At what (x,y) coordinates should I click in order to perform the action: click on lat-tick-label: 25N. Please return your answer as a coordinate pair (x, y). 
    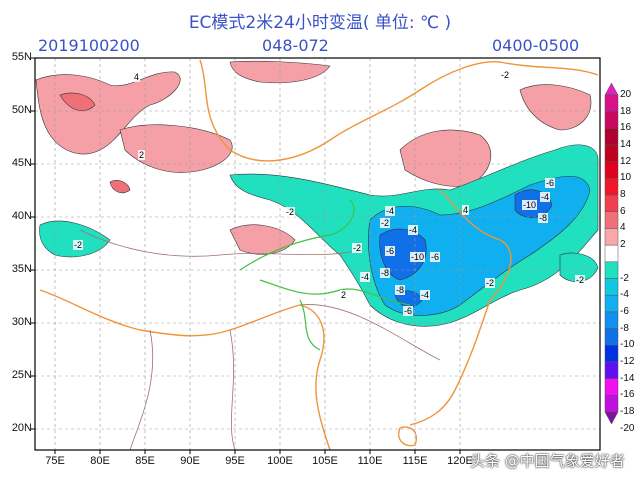
    Looking at the image, I should click on (21, 375).